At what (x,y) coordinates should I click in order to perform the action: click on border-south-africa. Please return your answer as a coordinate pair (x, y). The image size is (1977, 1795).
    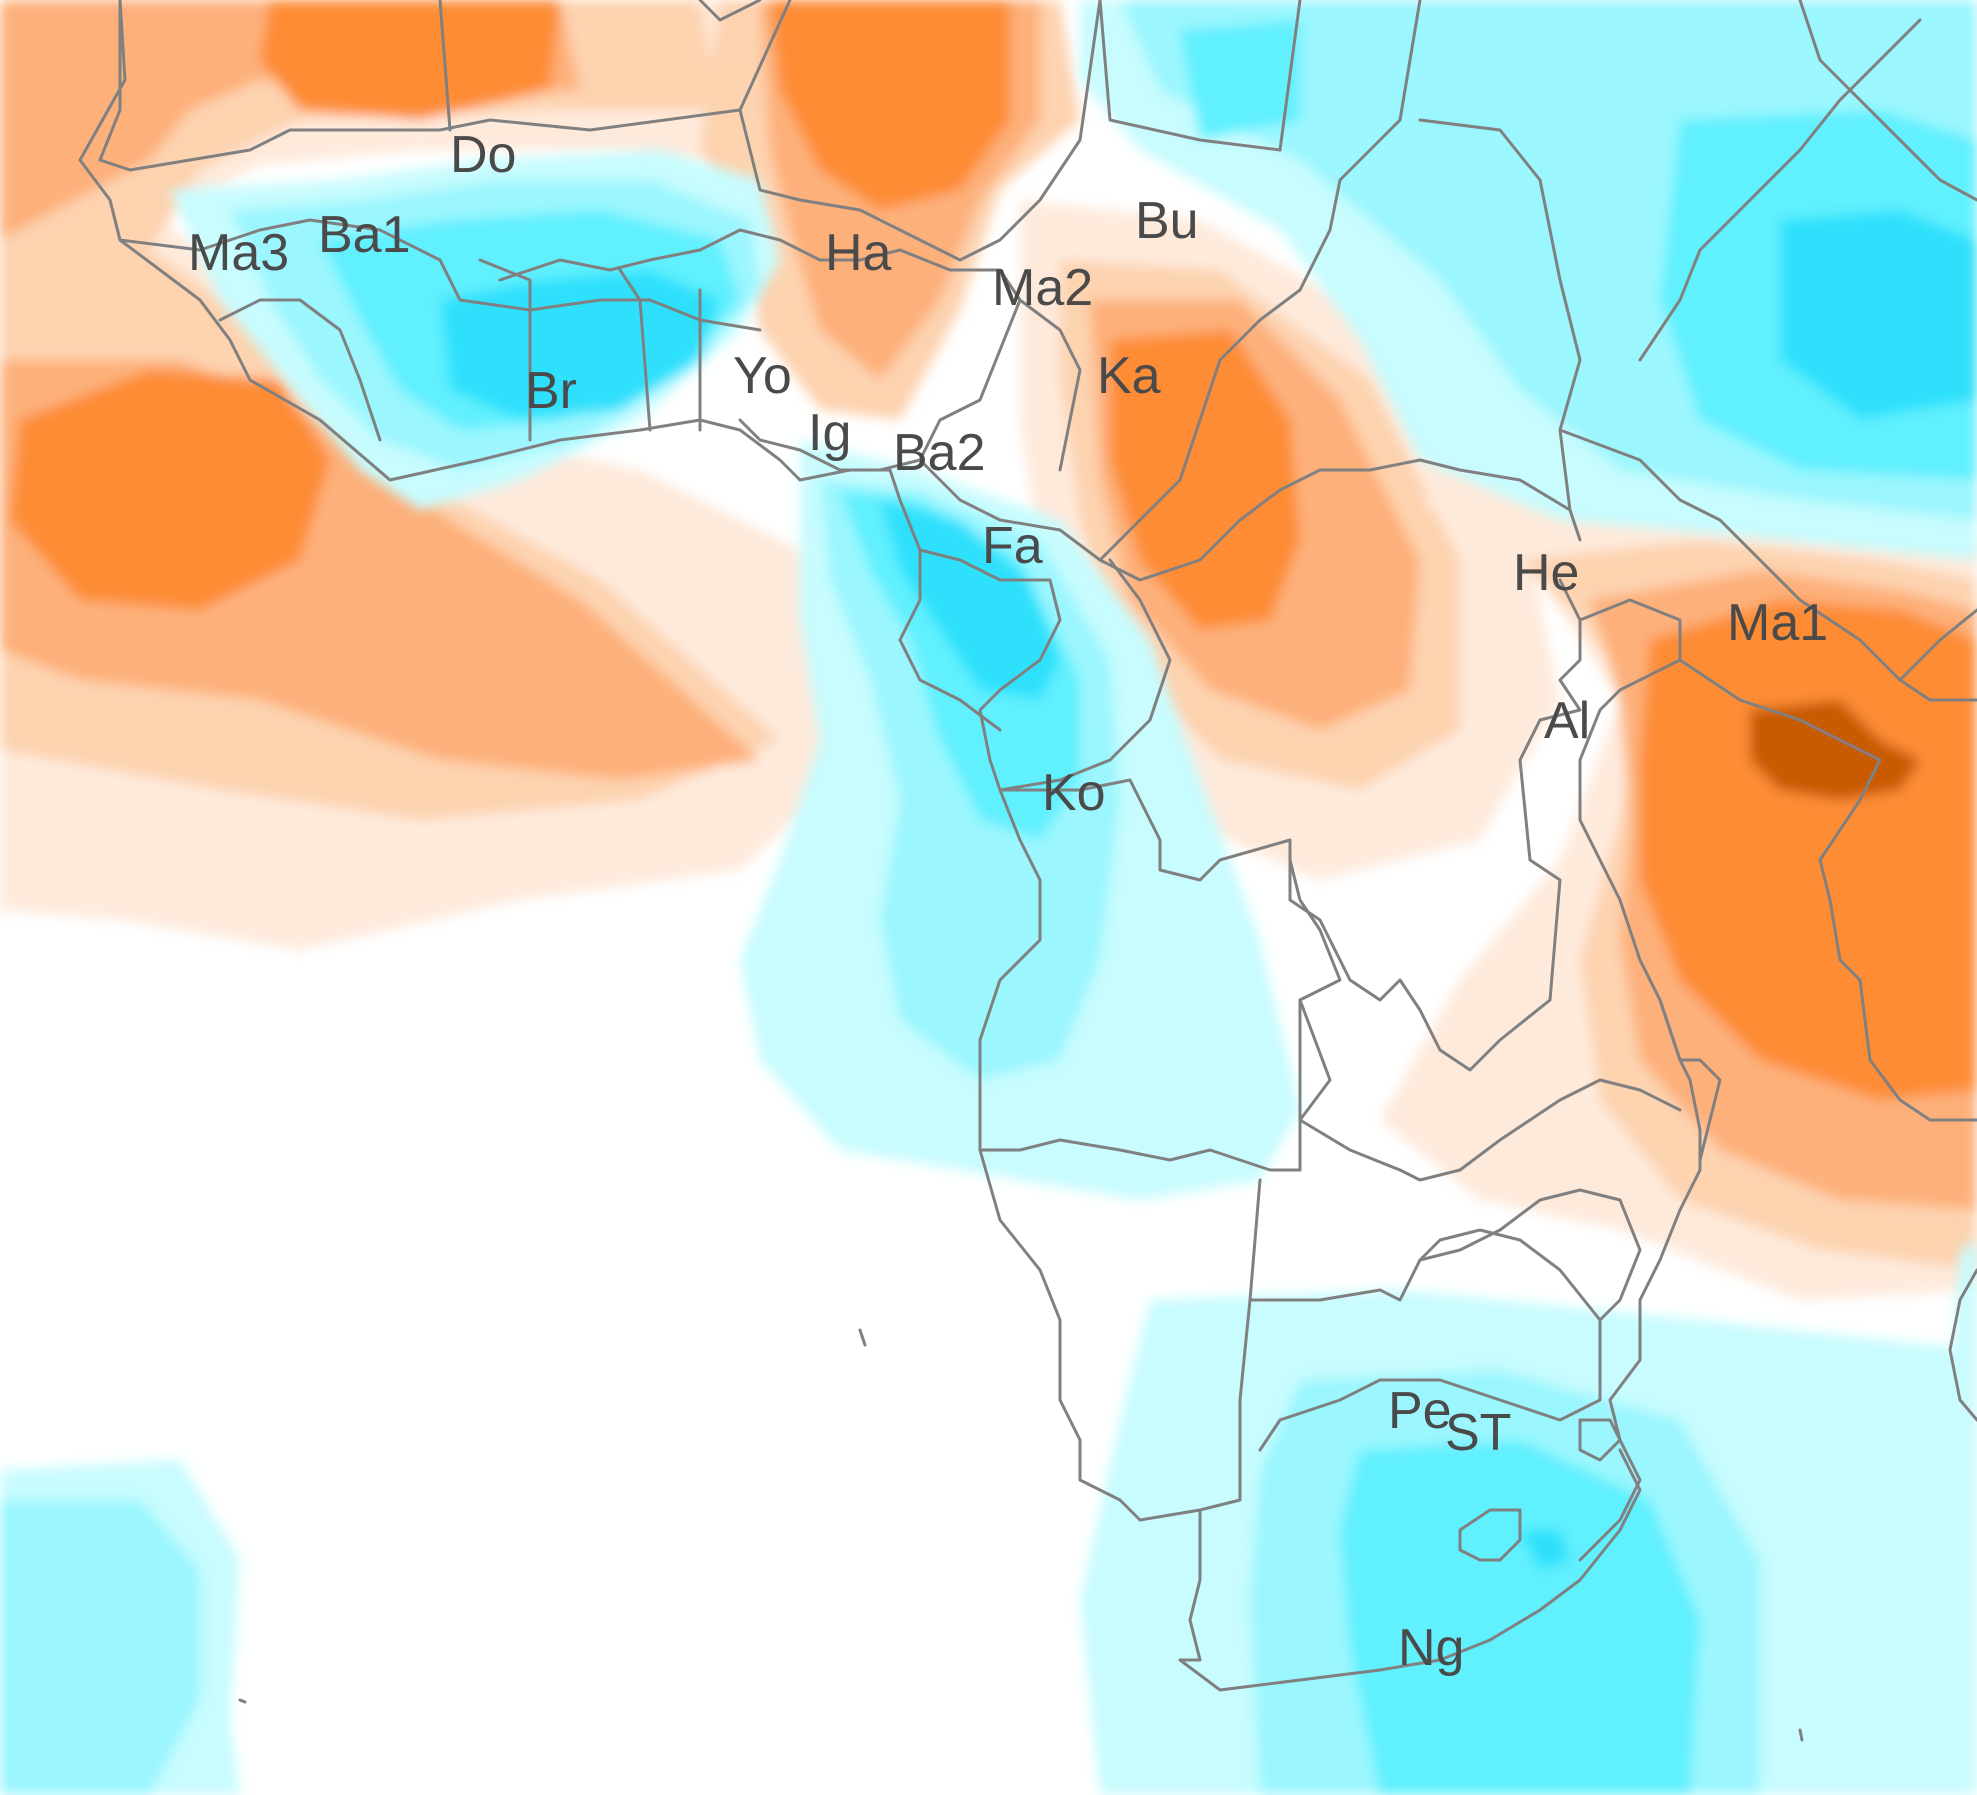
    Looking at the image, I should click on (1410, 1570).